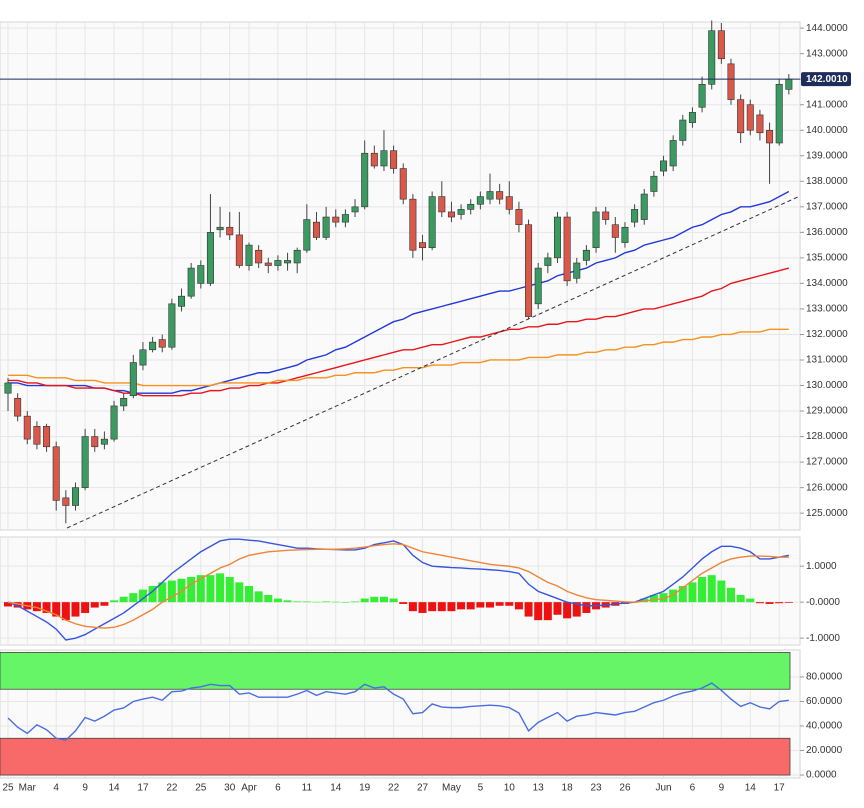 The image size is (864, 808). What do you see at coordinates (824, 701) in the screenshot?
I see `y-tick-label: 60.0000` at bounding box center [824, 701].